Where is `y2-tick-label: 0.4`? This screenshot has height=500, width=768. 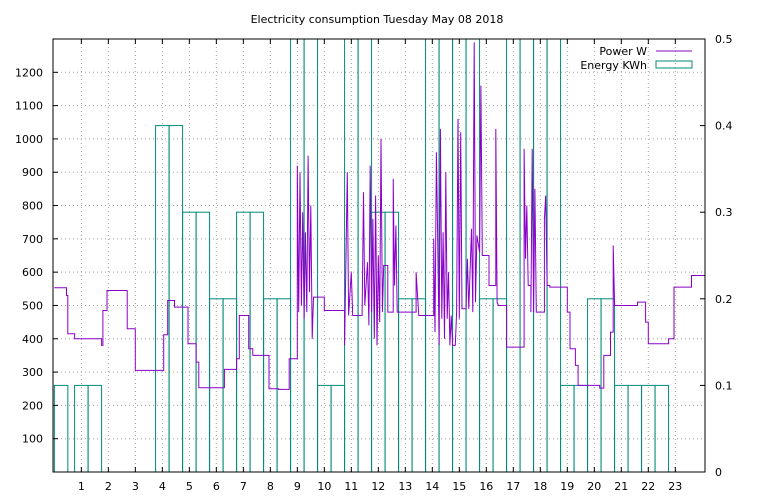
y2-tick-label: 0.4 is located at coordinates (724, 126).